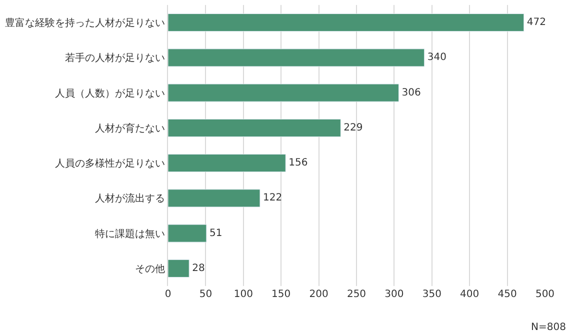 The height and width of the screenshot is (336, 585). Describe the element at coordinates (243, 294) in the screenshot. I see `x-tick-label: 100` at that location.